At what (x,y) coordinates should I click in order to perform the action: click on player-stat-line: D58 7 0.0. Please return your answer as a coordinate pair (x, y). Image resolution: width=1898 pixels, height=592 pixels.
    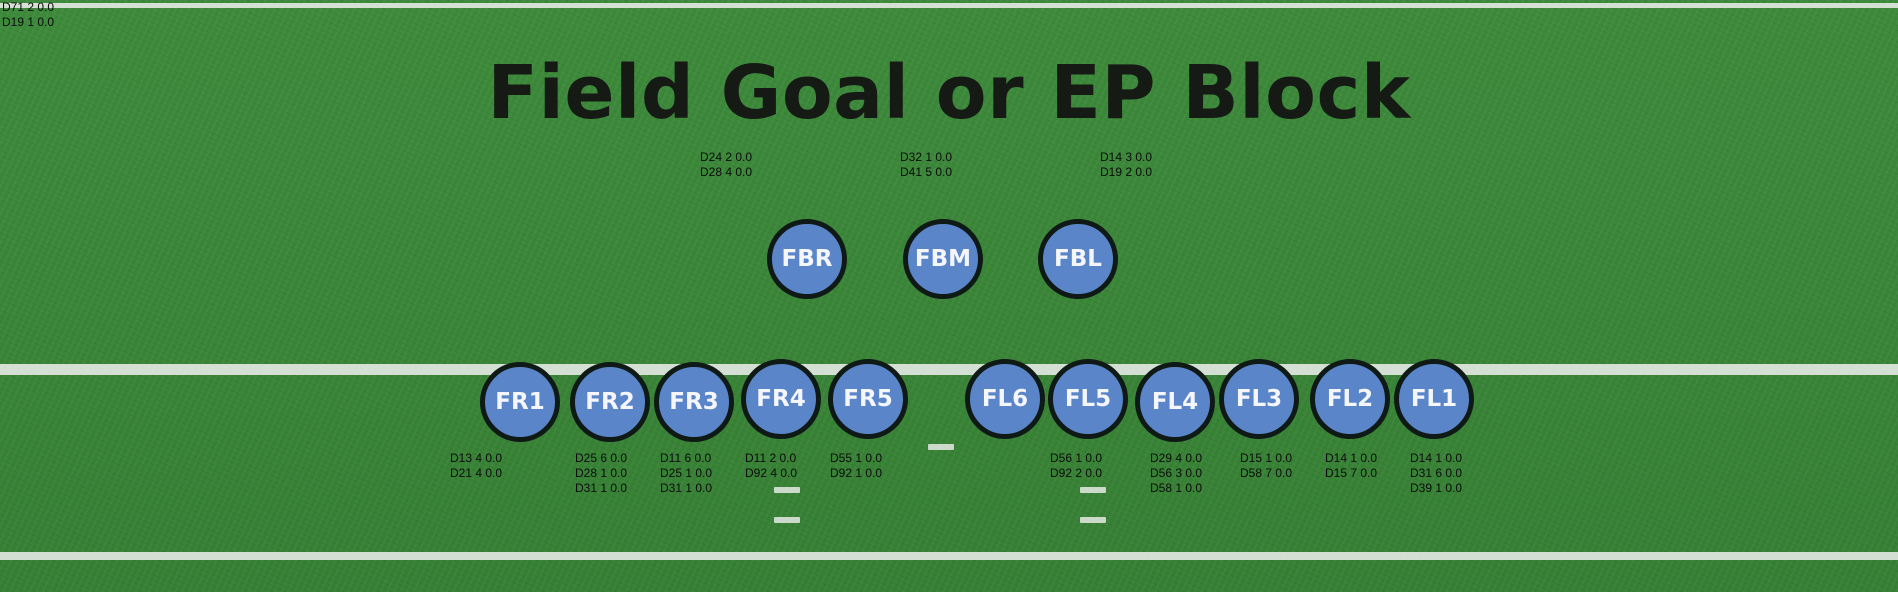
    Looking at the image, I should click on (1266, 473).